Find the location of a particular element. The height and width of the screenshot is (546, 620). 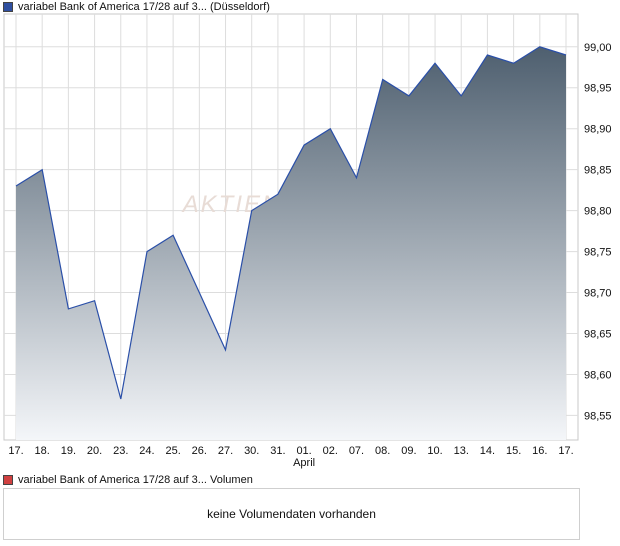

y-tick-label: 98,70 is located at coordinates (598, 294).